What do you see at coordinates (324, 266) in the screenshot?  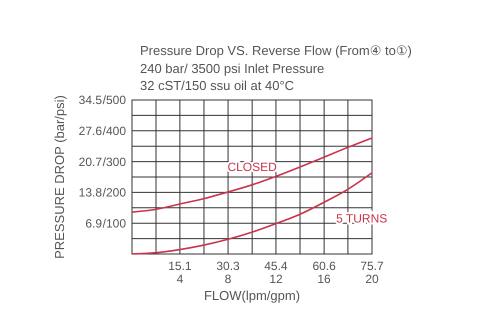 I see `x-tick-label: 60.6` at bounding box center [324, 266].